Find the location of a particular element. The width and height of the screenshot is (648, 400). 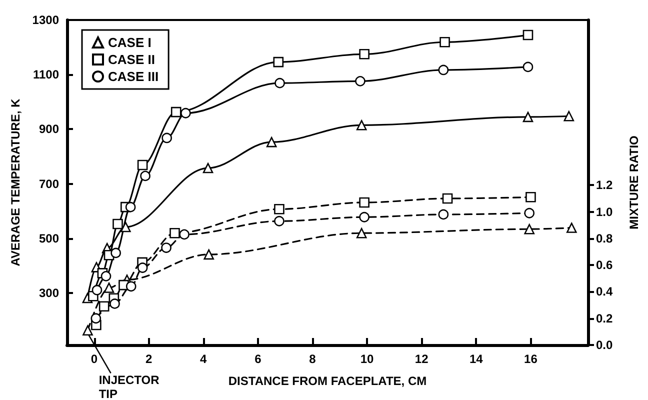

x-tick-label: 14 is located at coordinates (476, 359).